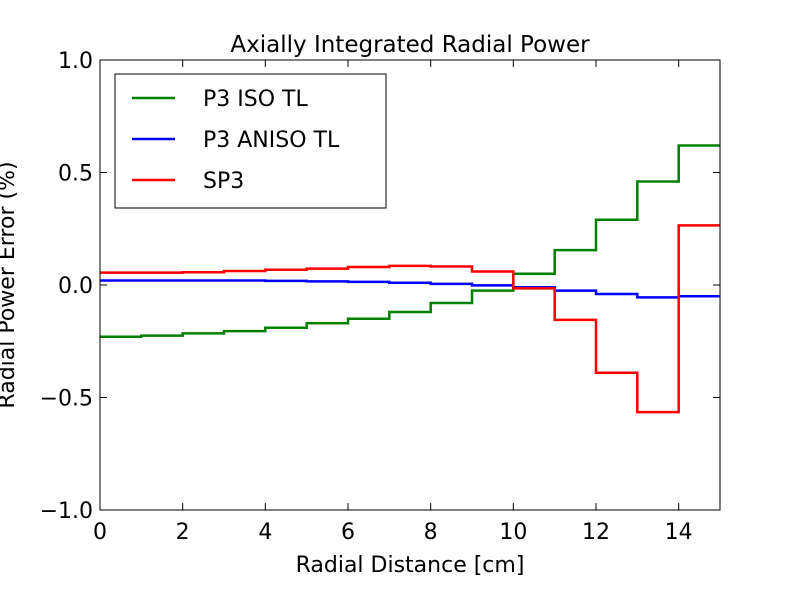 This screenshot has width=800, height=600. Describe the element at coordinates (265, 532) in the screenshot. I see `x-tick-label-2: 4` at that location.